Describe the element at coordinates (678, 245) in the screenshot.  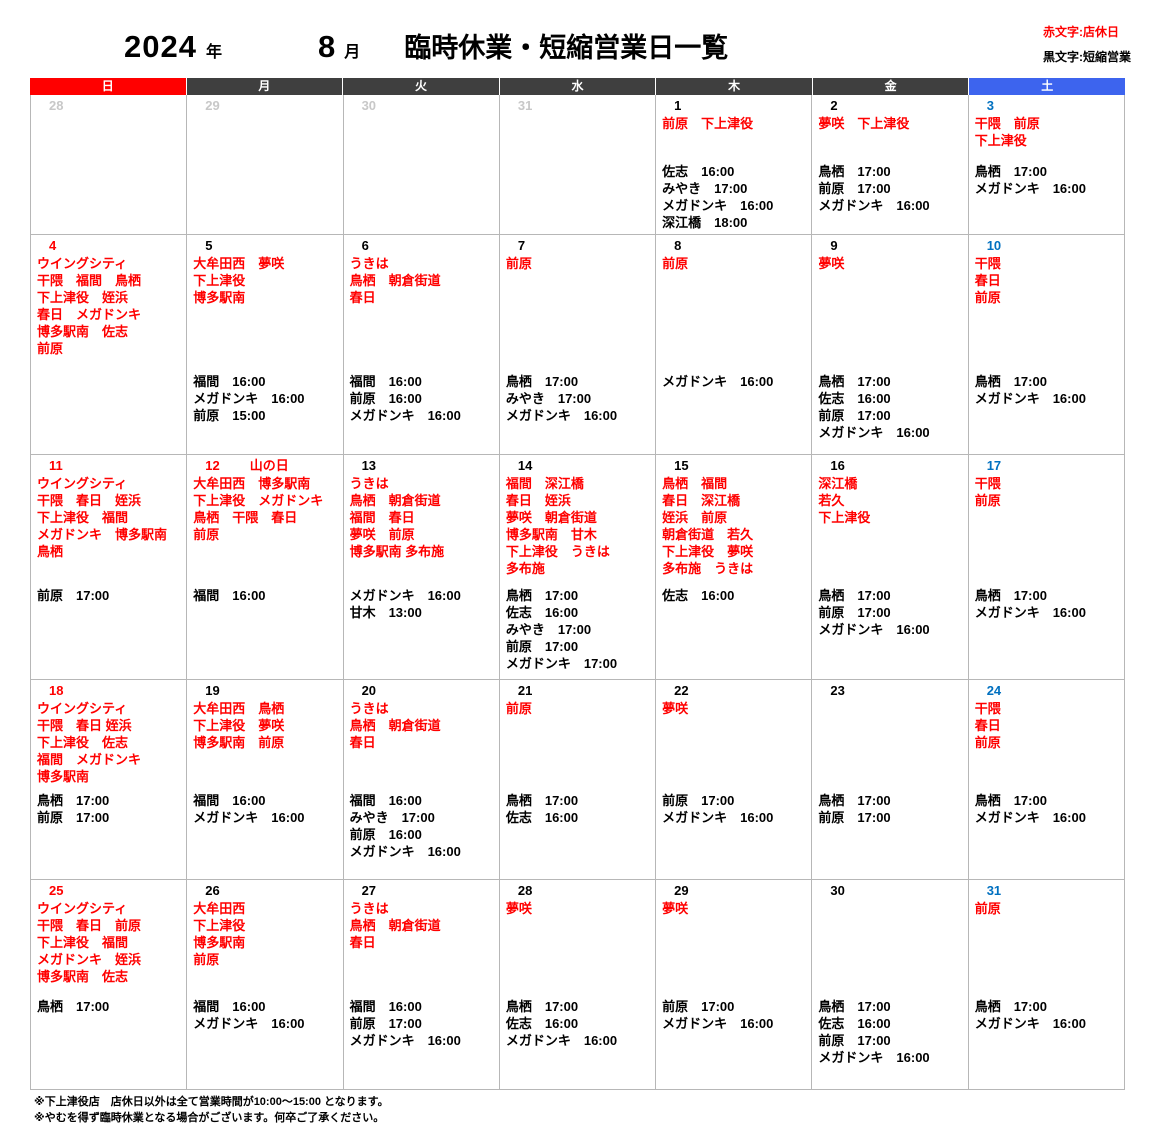
I see `date-number: 8` at that location.